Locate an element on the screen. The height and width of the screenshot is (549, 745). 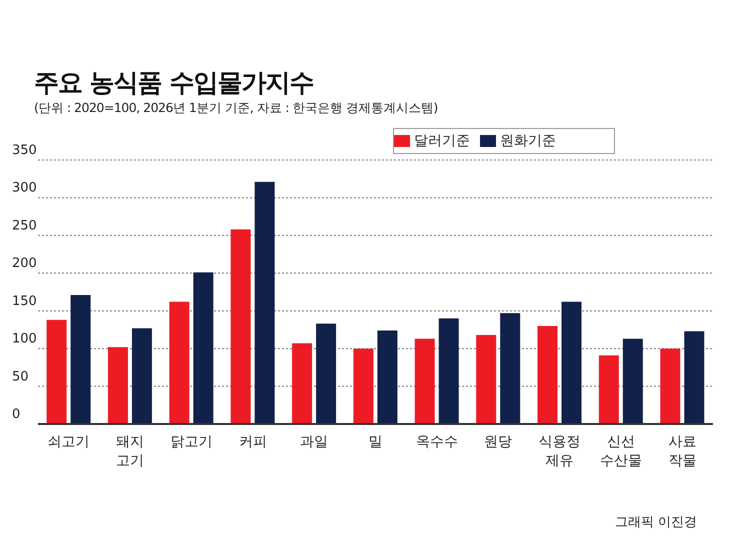
x-tick-label: 신선 수산물 is located at coordinates (621, 451).